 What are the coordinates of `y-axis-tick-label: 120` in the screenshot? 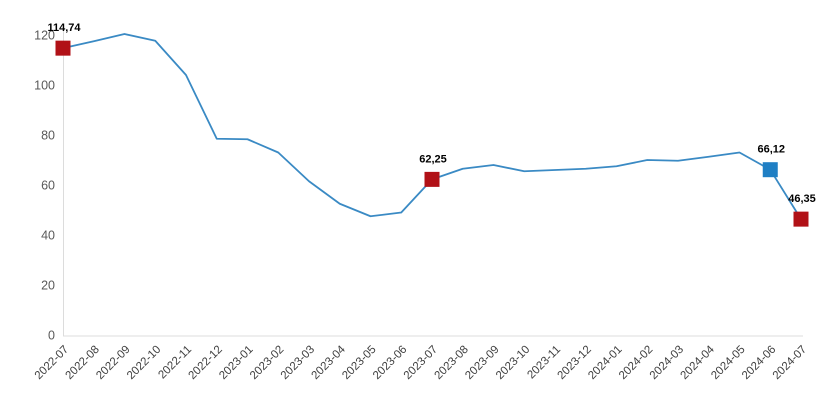 It's located at (44, 36).